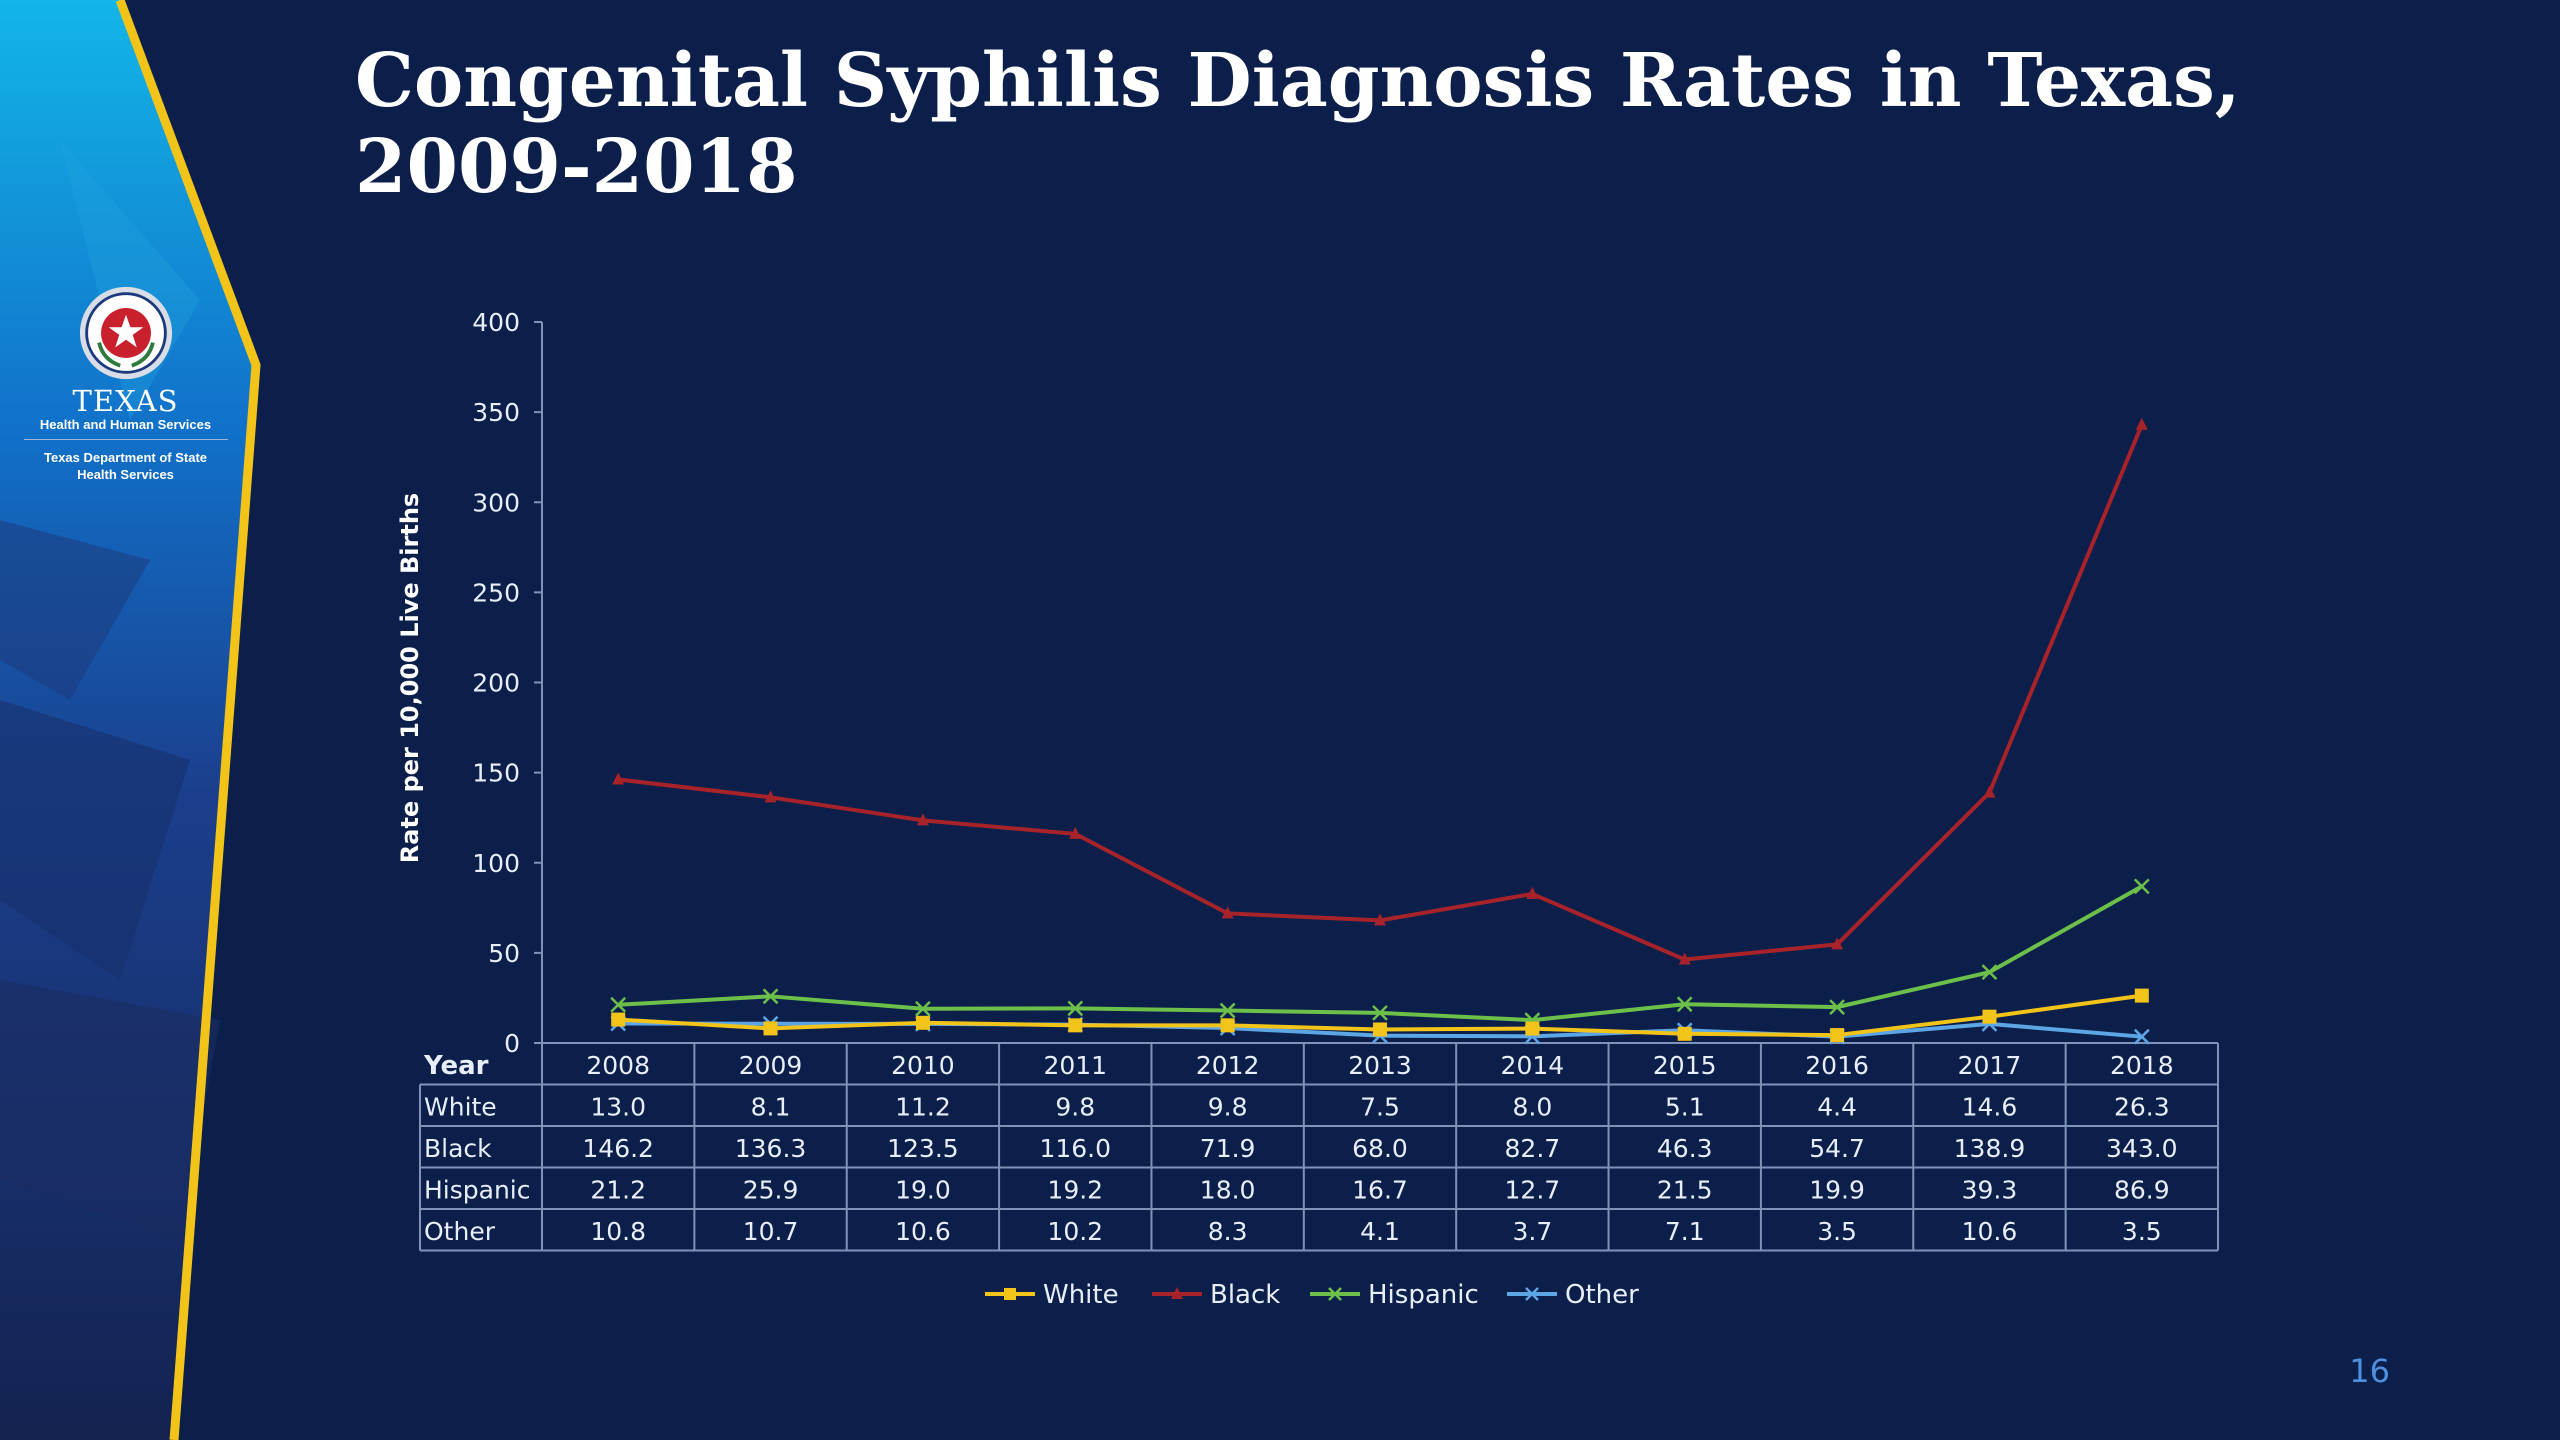  I want to click on table-cell-value: 18.0, so click(1228, 1190).